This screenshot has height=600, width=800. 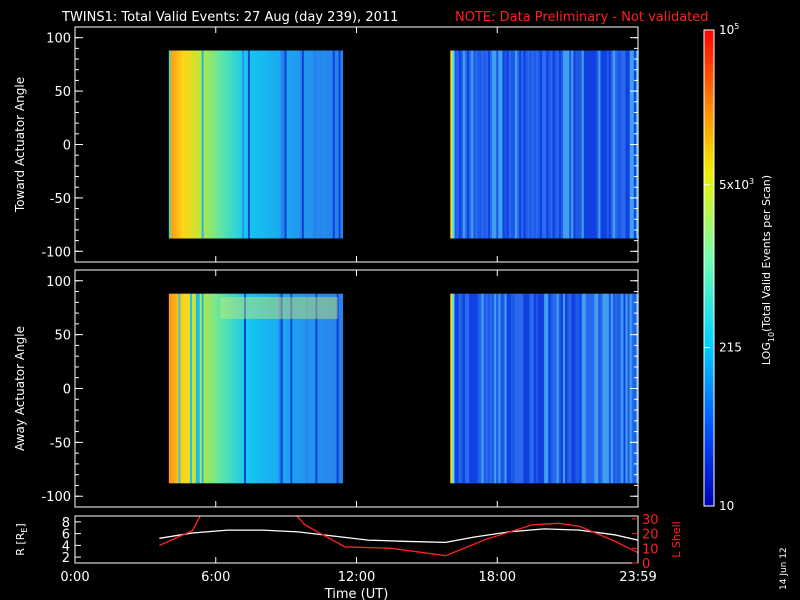 I want to click on left-y-tick-label: 2, so click(x=66, y=558).